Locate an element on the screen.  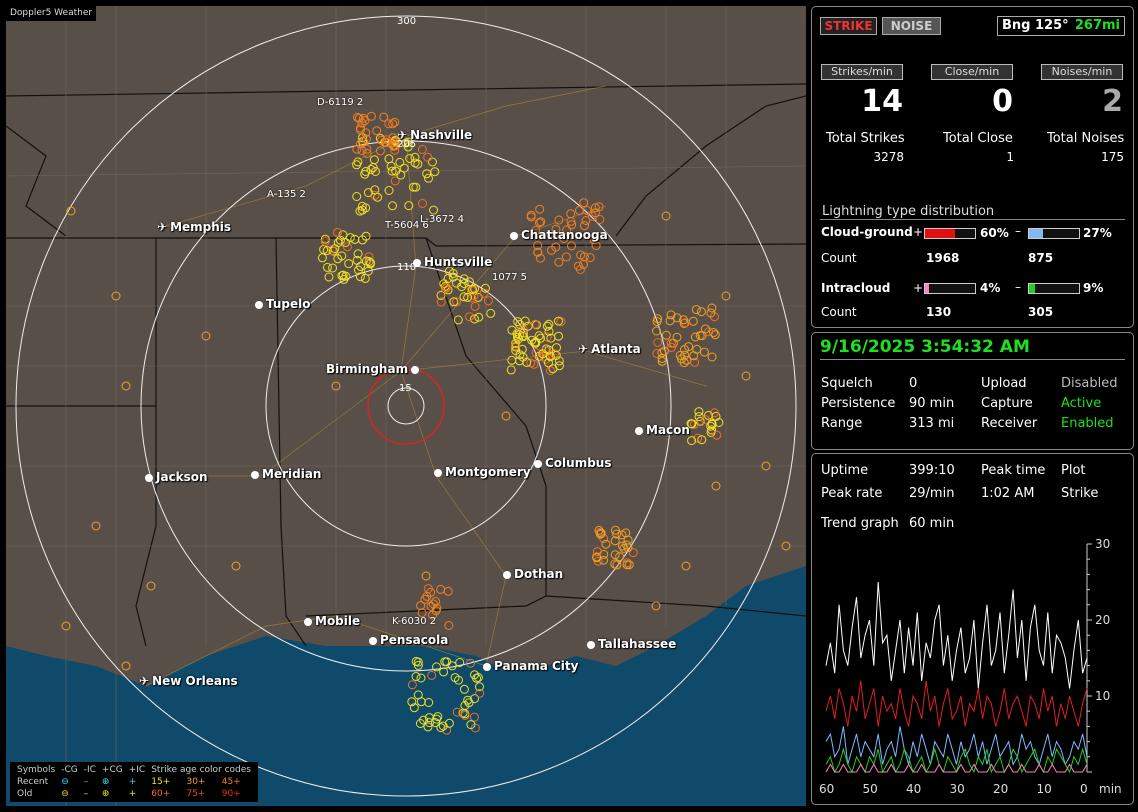
upload-label: Upload is located at coordinates (1004, 383).